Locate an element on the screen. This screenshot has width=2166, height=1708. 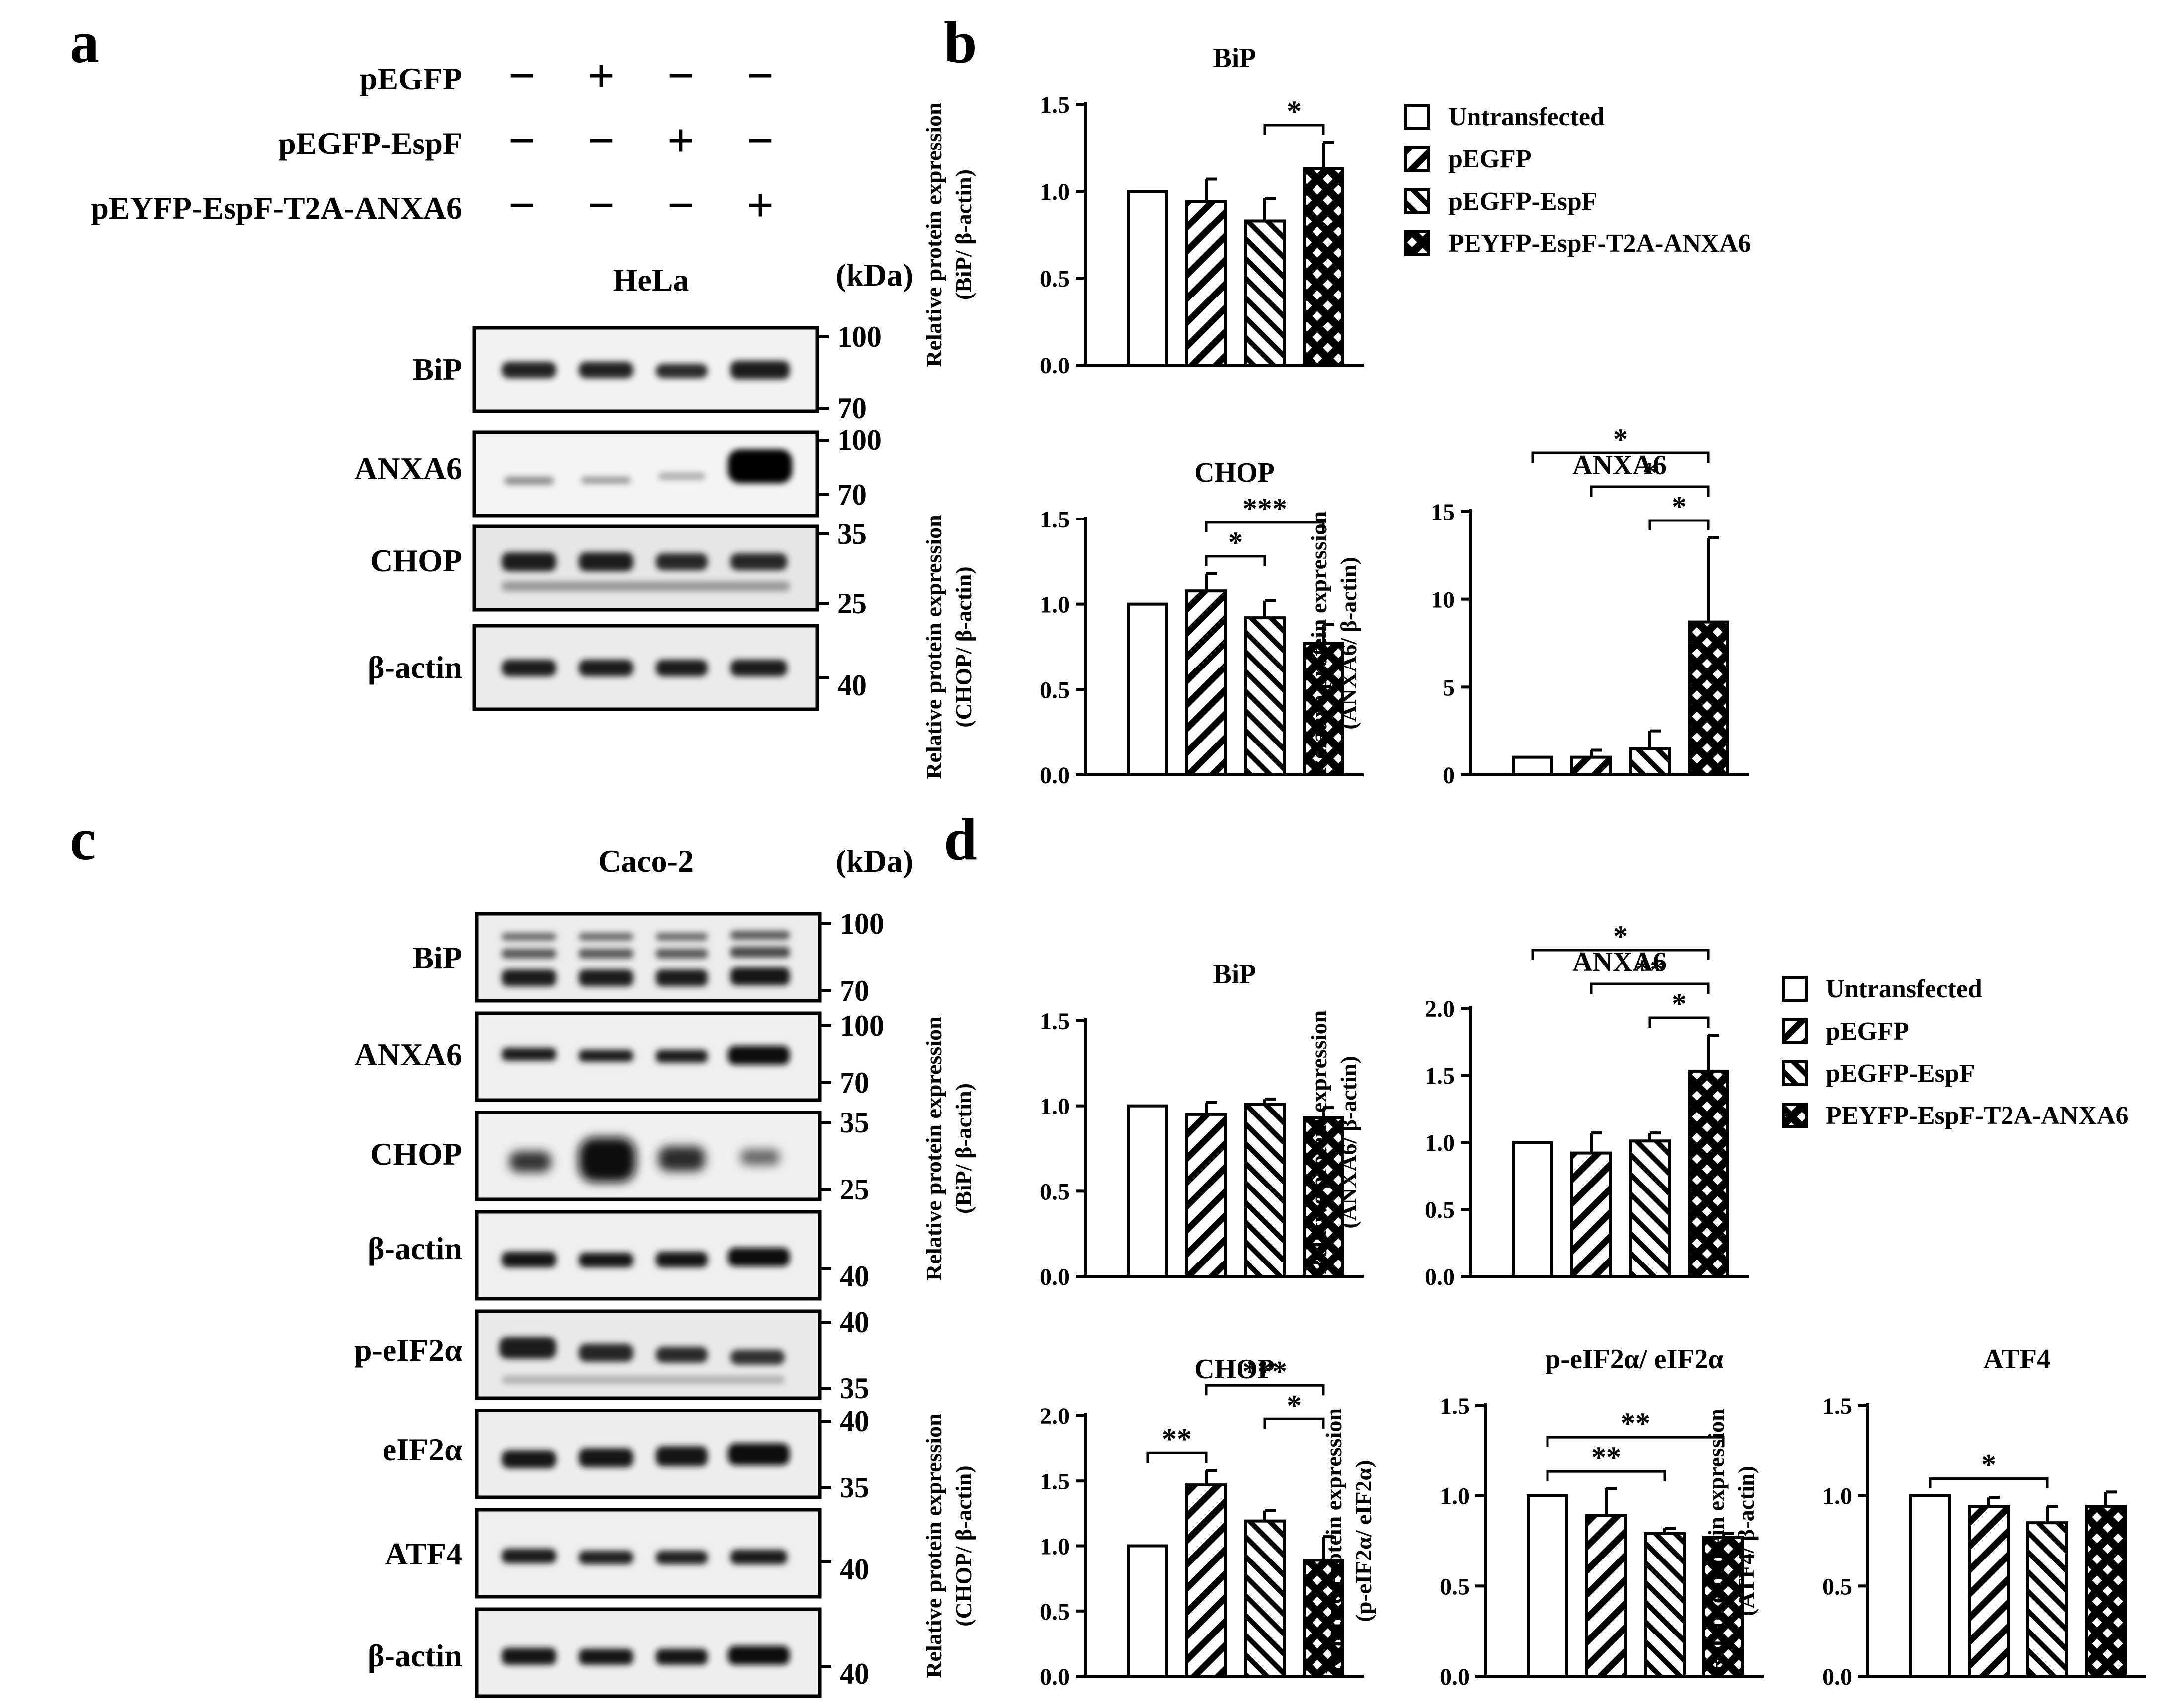
blot-label-bip: BiP is located at coordinates (437, 957).